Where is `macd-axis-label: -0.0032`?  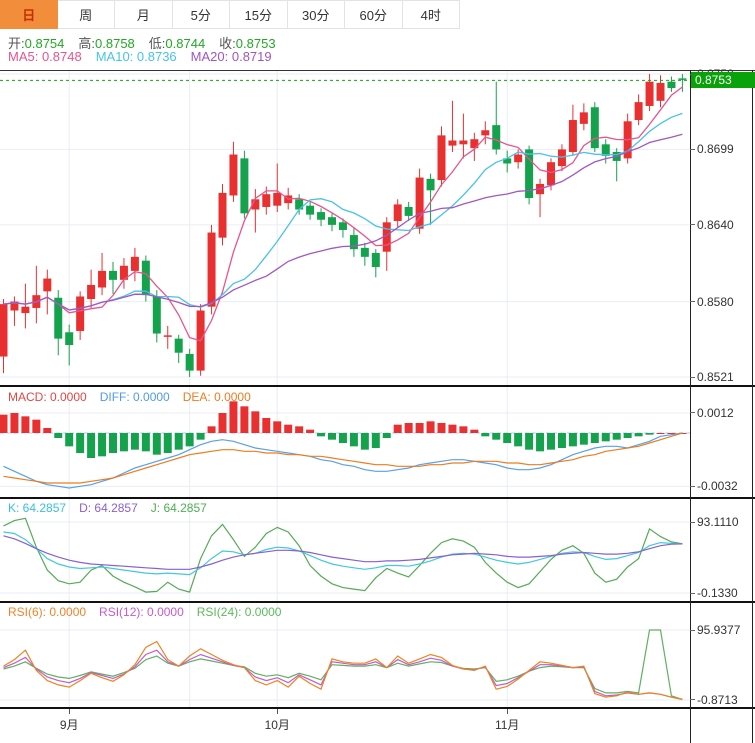 macd-axis-label: -0.0032 is located at coordinates (717, 486).